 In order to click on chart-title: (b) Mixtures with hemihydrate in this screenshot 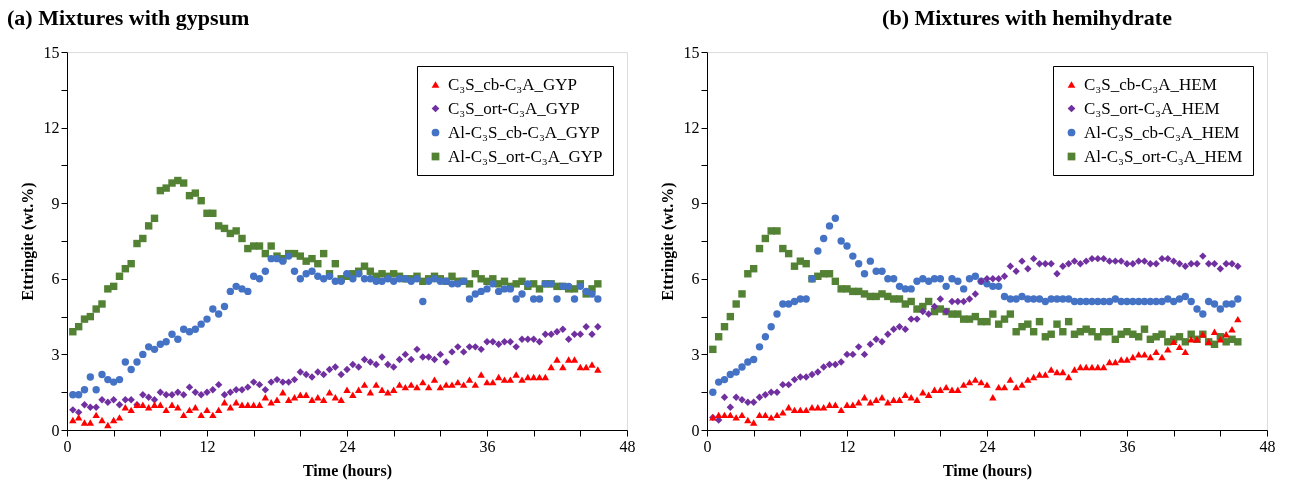, I will do `click(1027, 17)`.